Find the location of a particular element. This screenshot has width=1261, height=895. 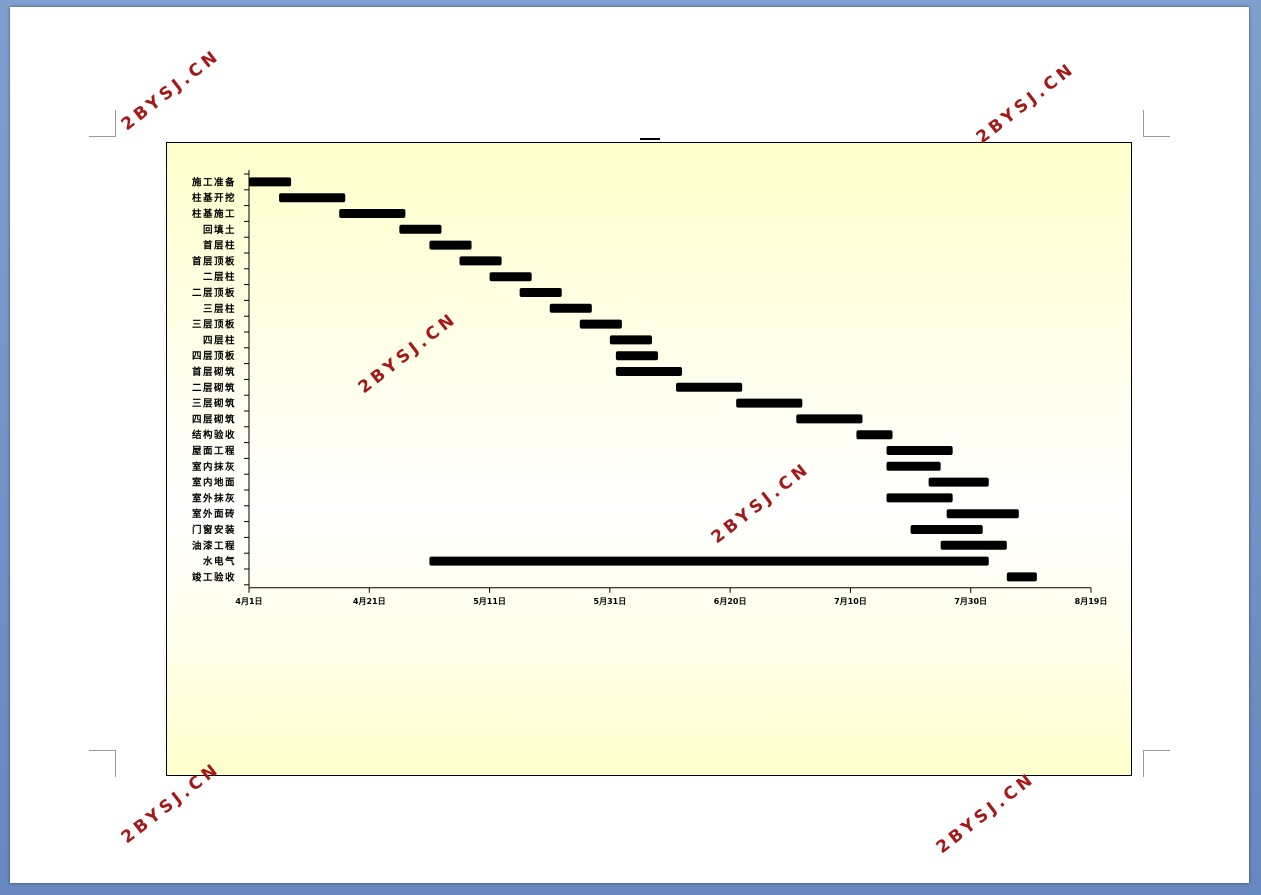

task-label: 二层砌筑 is located at coordinates (214, 388).